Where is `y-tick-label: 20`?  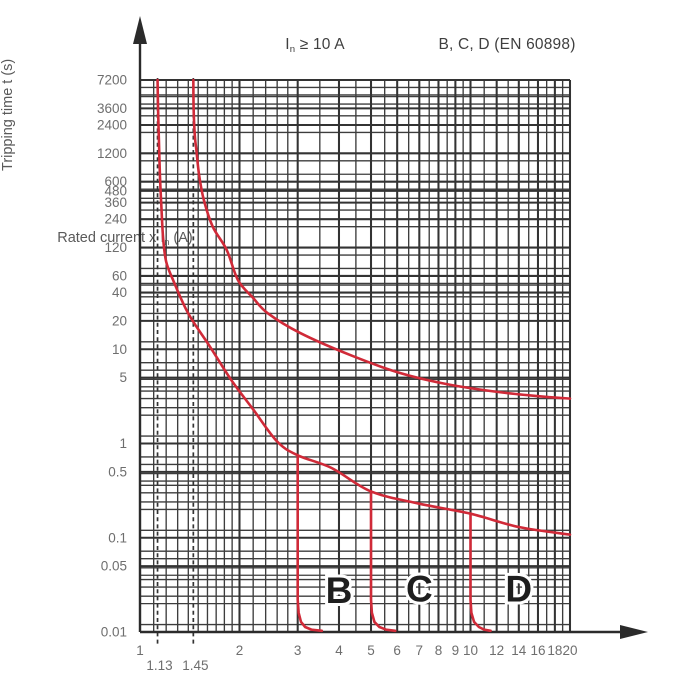 y-tick-label: 20 is located at coordinates (119, 320).